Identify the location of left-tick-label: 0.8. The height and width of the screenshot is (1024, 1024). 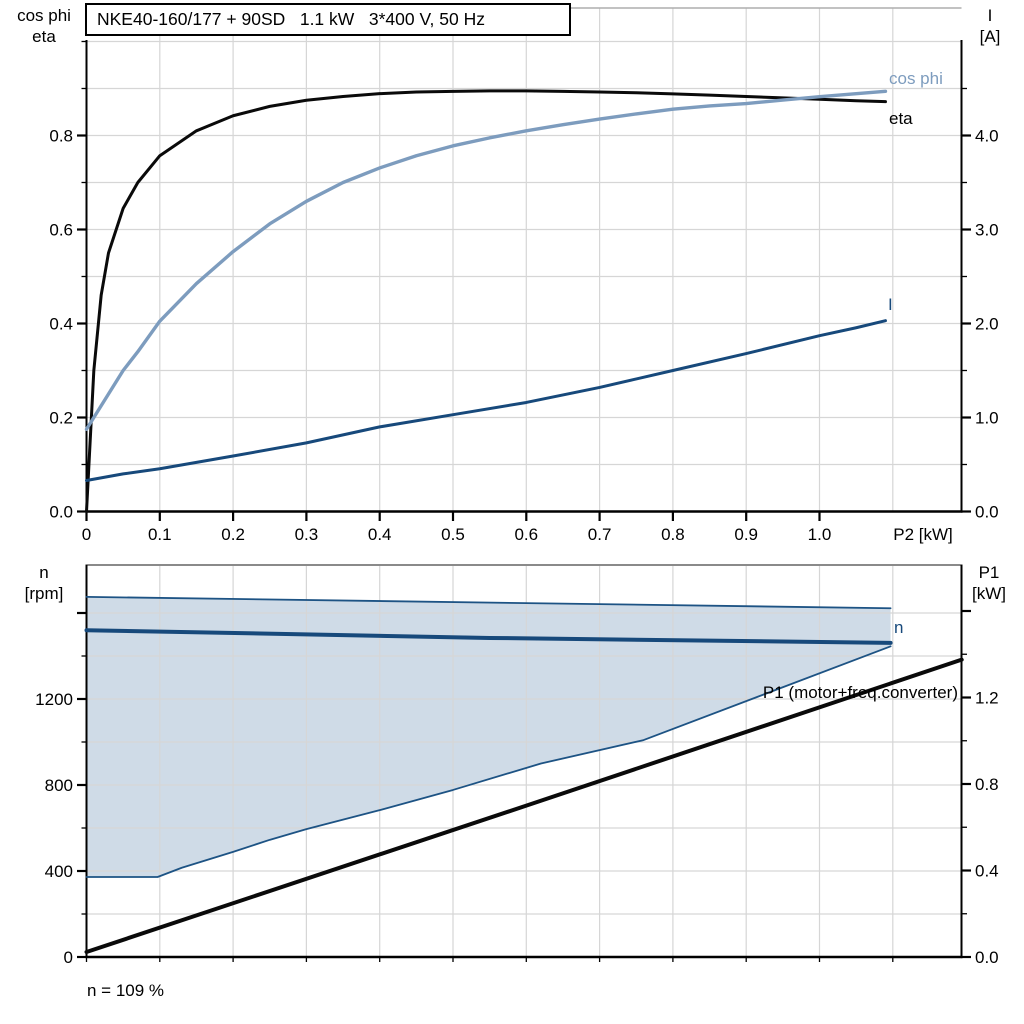
(61, 136).